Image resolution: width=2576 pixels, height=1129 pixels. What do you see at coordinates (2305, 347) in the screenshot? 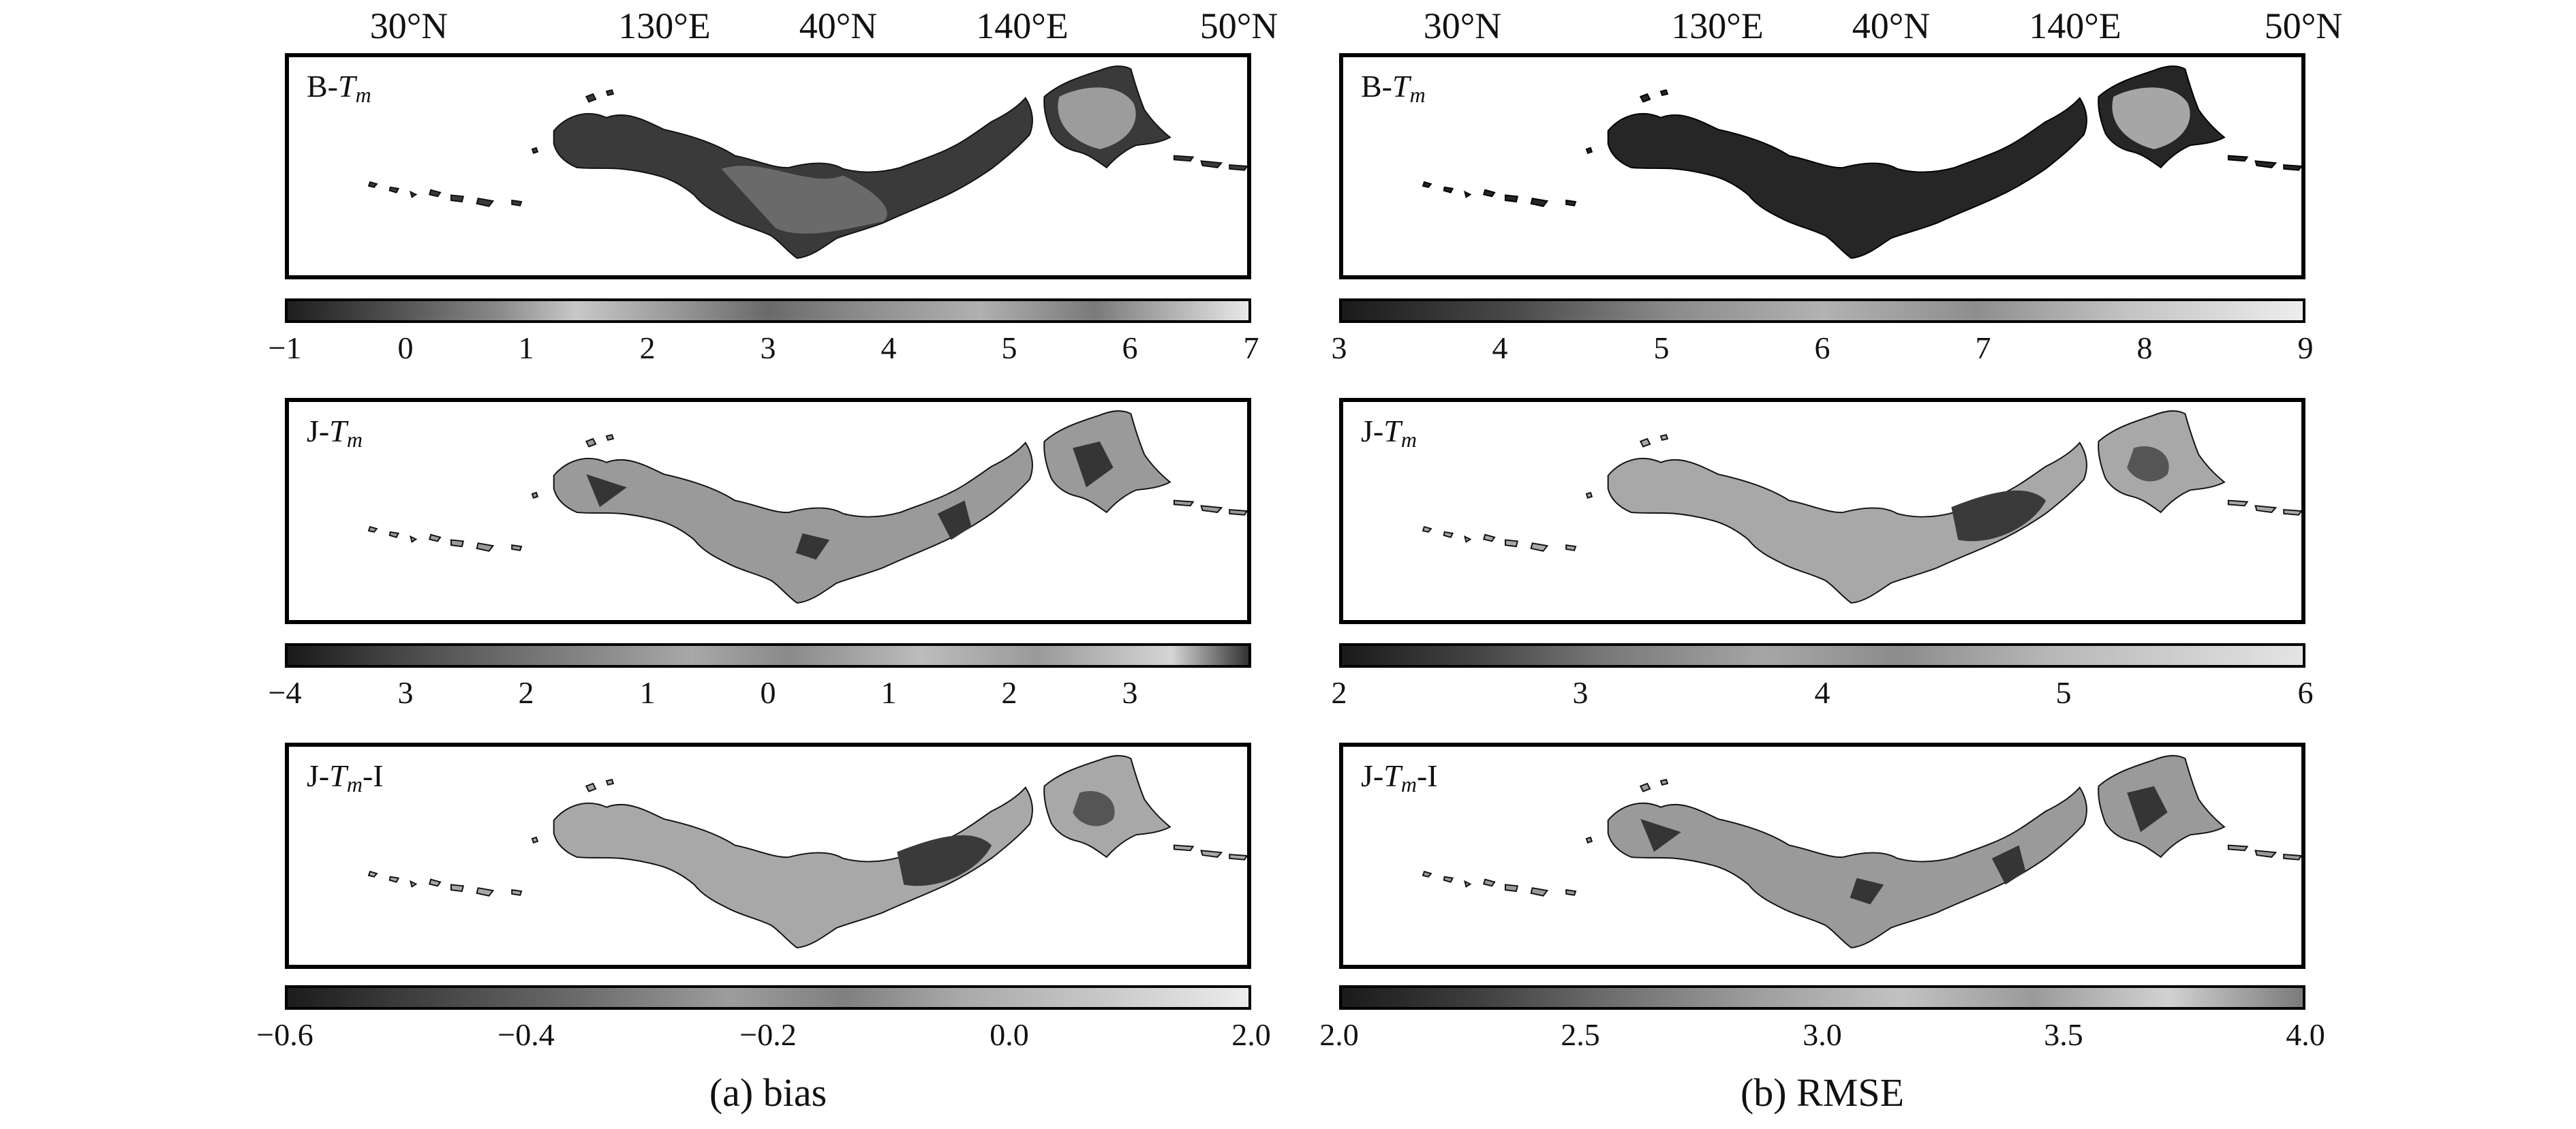
I see `cb-tick: 9` at bounding box center [2305, 347].